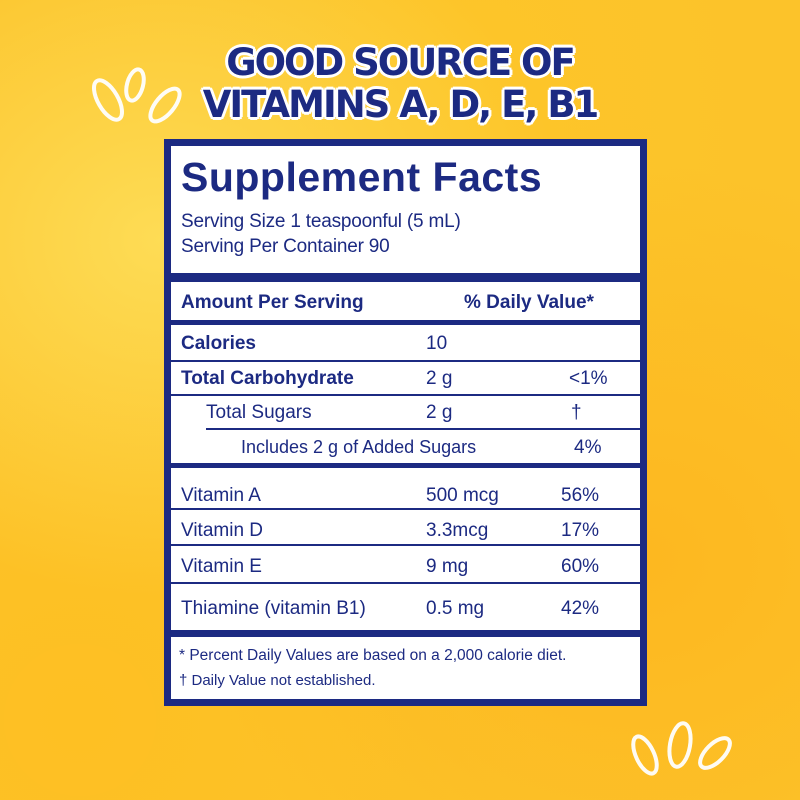 This screenshot has height=800, width=800. What do you see at coordinates (447, 566) in the screenshot?
I see `row-amount: 9 mg` at bounding box center [447, 566].